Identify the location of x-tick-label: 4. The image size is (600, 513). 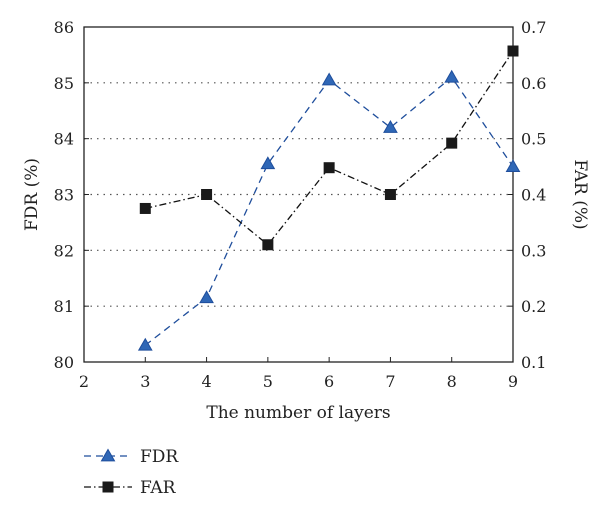
(206, 381).